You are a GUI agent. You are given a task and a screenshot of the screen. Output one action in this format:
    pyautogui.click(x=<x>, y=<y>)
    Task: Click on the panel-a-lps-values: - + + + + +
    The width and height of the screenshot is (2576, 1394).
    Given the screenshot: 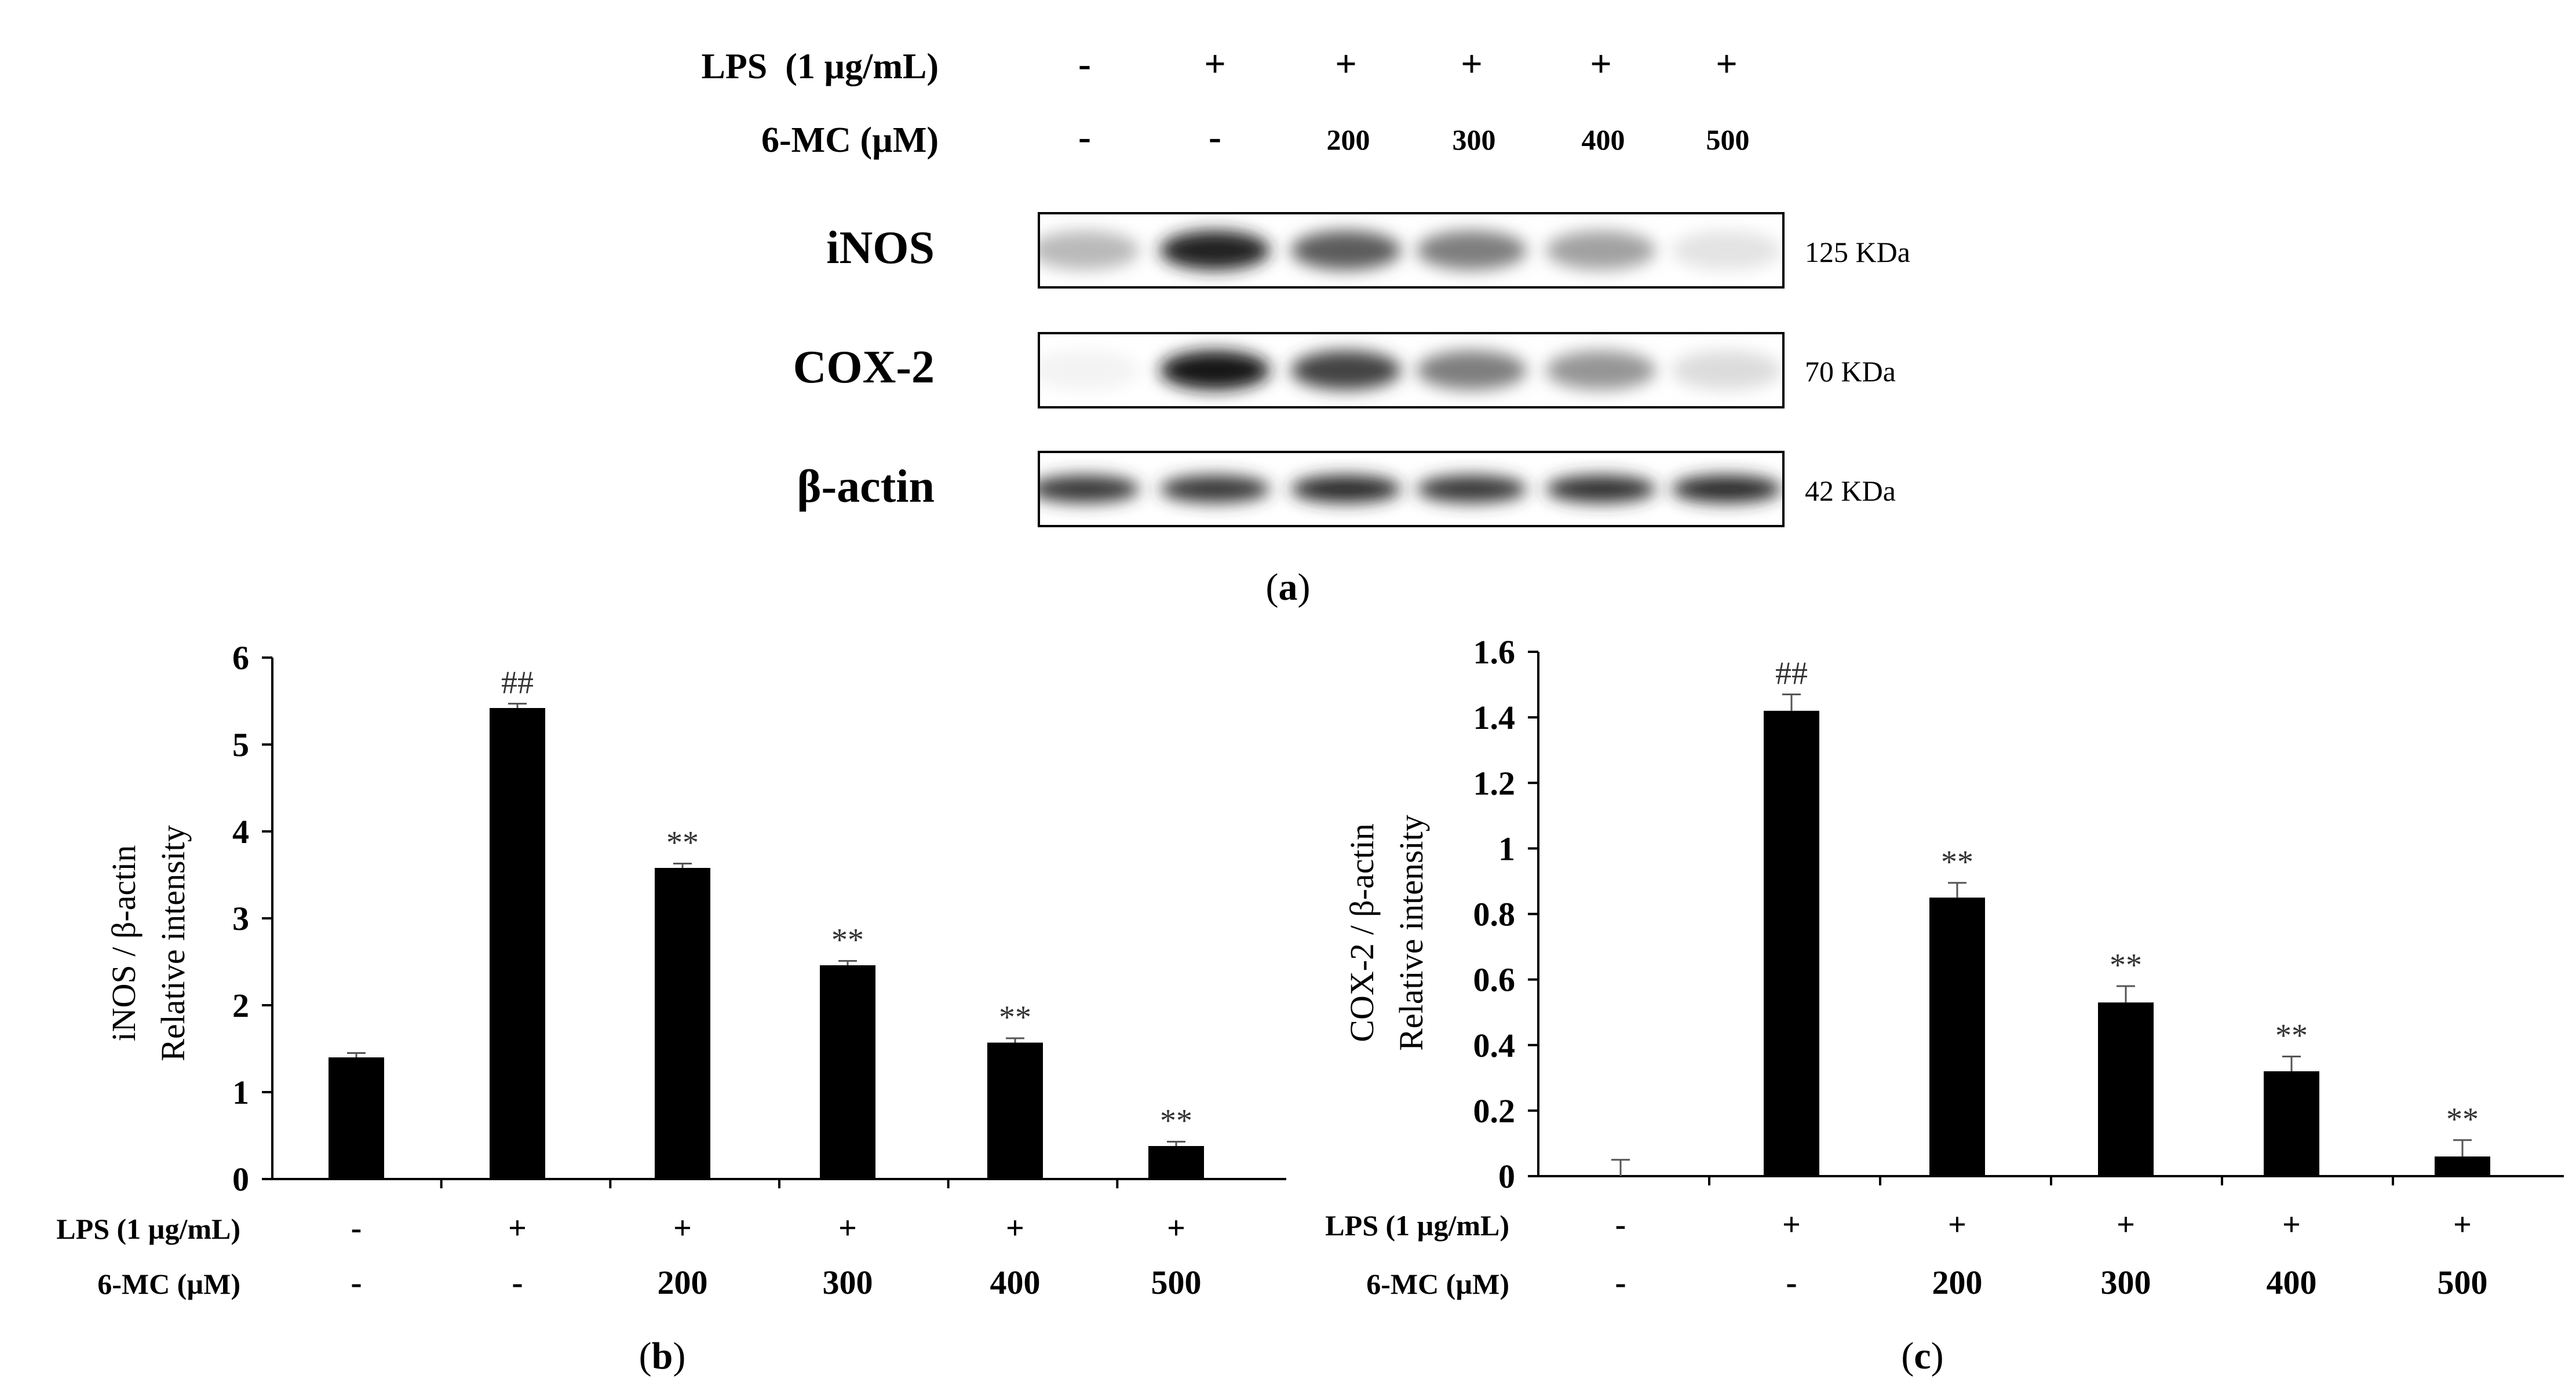 What is the action you would take?
    pyautogui.click(x=1408, y=64)
    